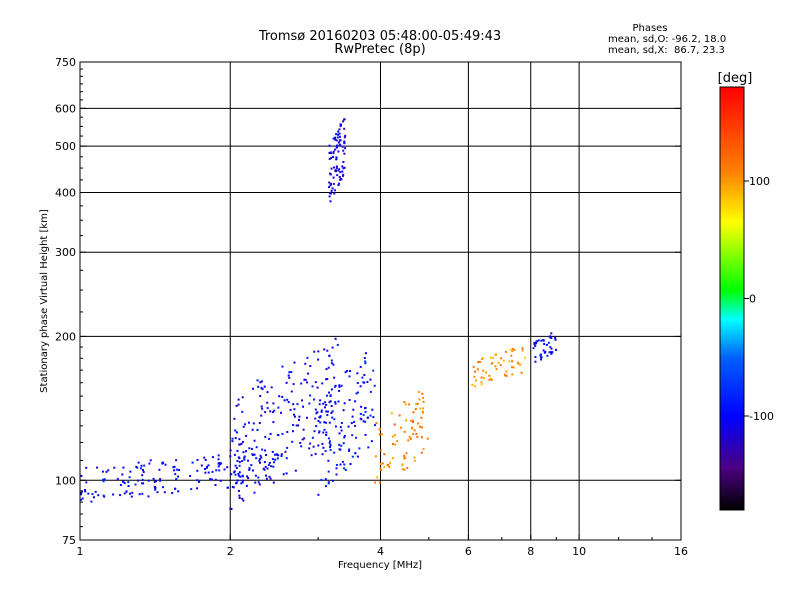  I want to click on phase-stats-x: mean, sd,X: 86.7, 23.3, so click(666, 50).